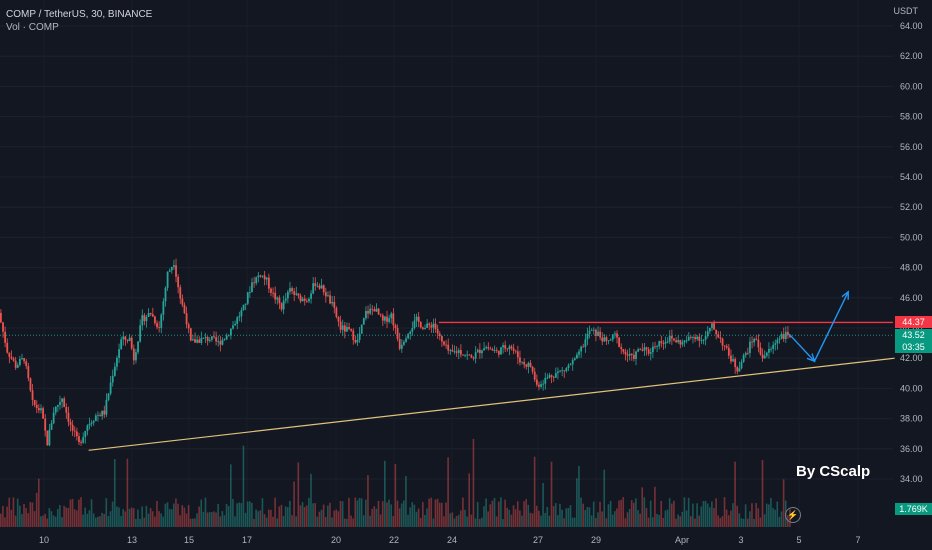 Image resolution: width=932 pixels, height=550 pixels. I want to click on symbol-title: COMP / TetherUS, 30, BINANCE, so click(79, 14).